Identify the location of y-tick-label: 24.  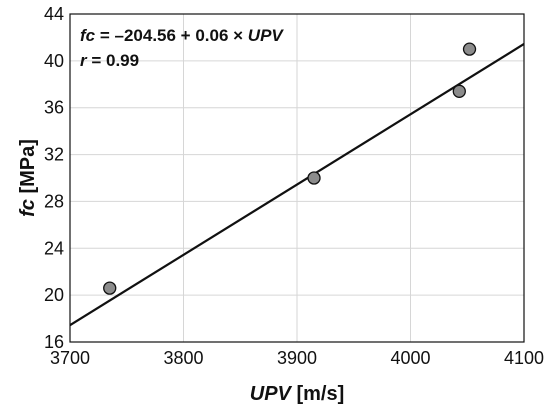
(54, 248).